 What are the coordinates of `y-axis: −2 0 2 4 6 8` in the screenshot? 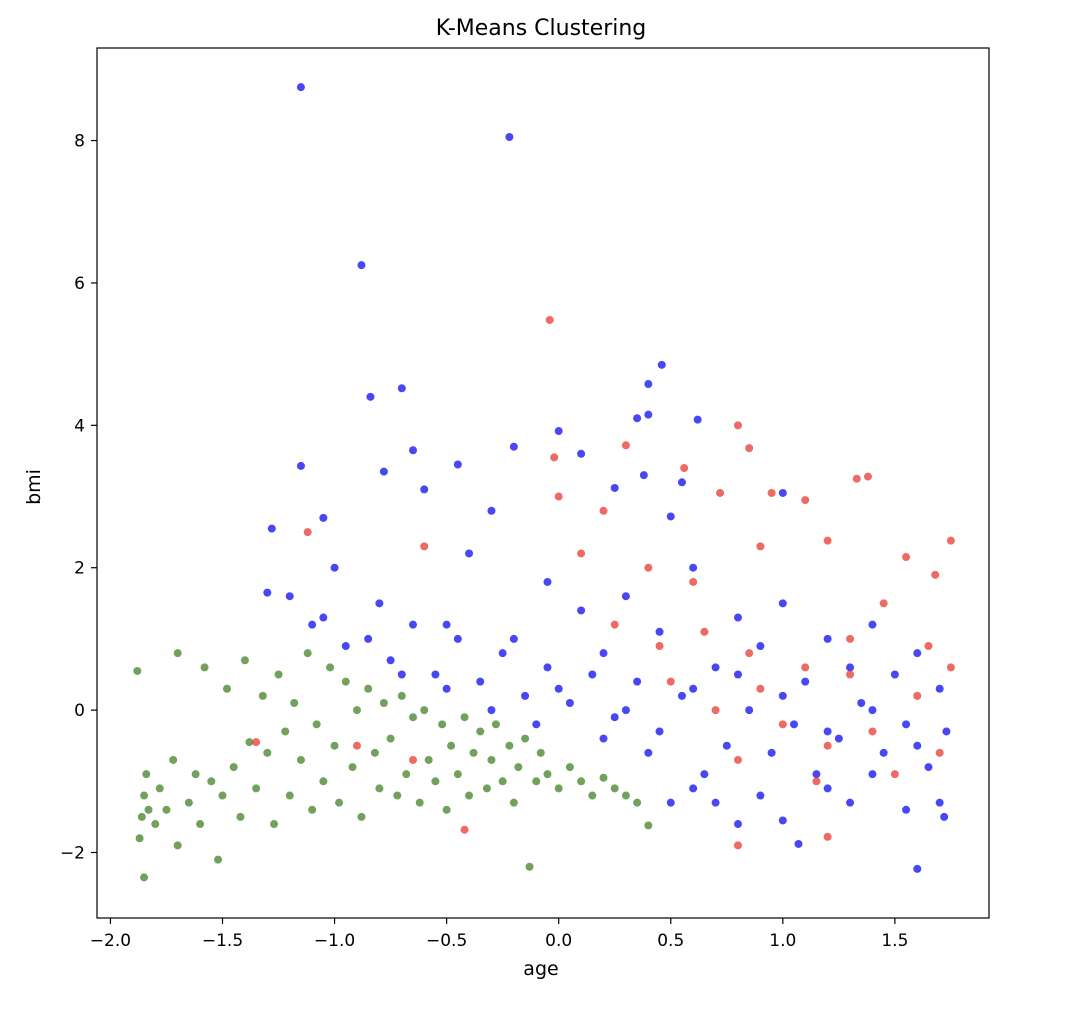 It's located at (78, 498).